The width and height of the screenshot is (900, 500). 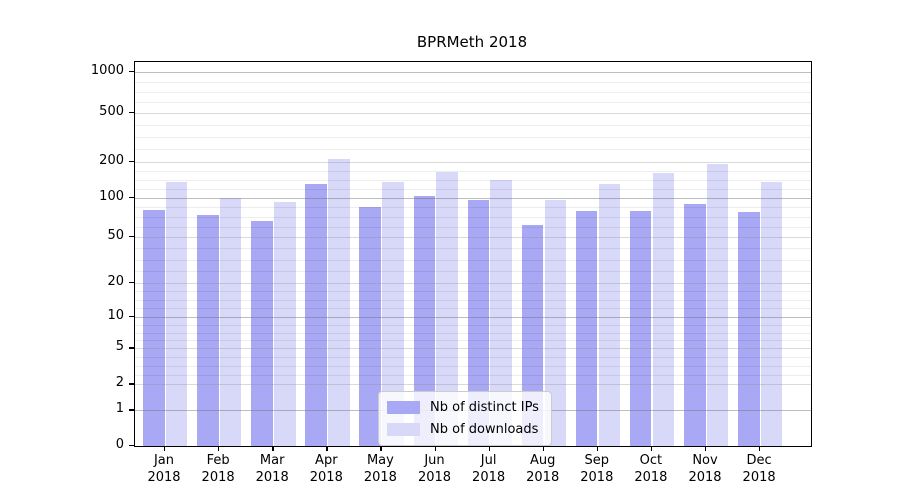 I want to click on bar-distinct-ips-jul, so click(x=478, y=323).